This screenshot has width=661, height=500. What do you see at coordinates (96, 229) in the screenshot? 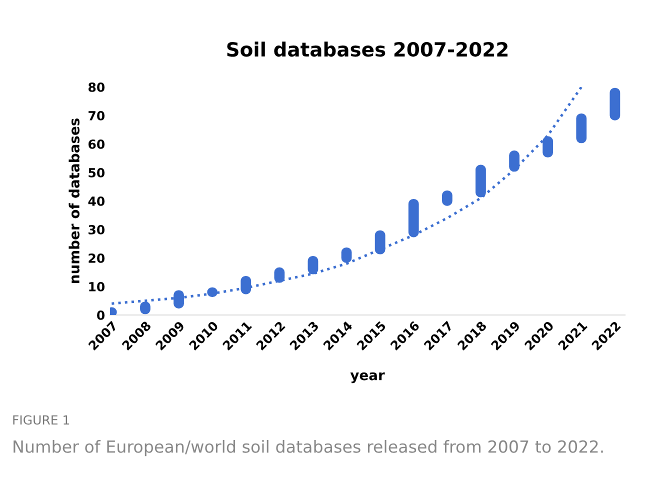
I see `y-tick-label: 30` at bounding box center [96, 229].